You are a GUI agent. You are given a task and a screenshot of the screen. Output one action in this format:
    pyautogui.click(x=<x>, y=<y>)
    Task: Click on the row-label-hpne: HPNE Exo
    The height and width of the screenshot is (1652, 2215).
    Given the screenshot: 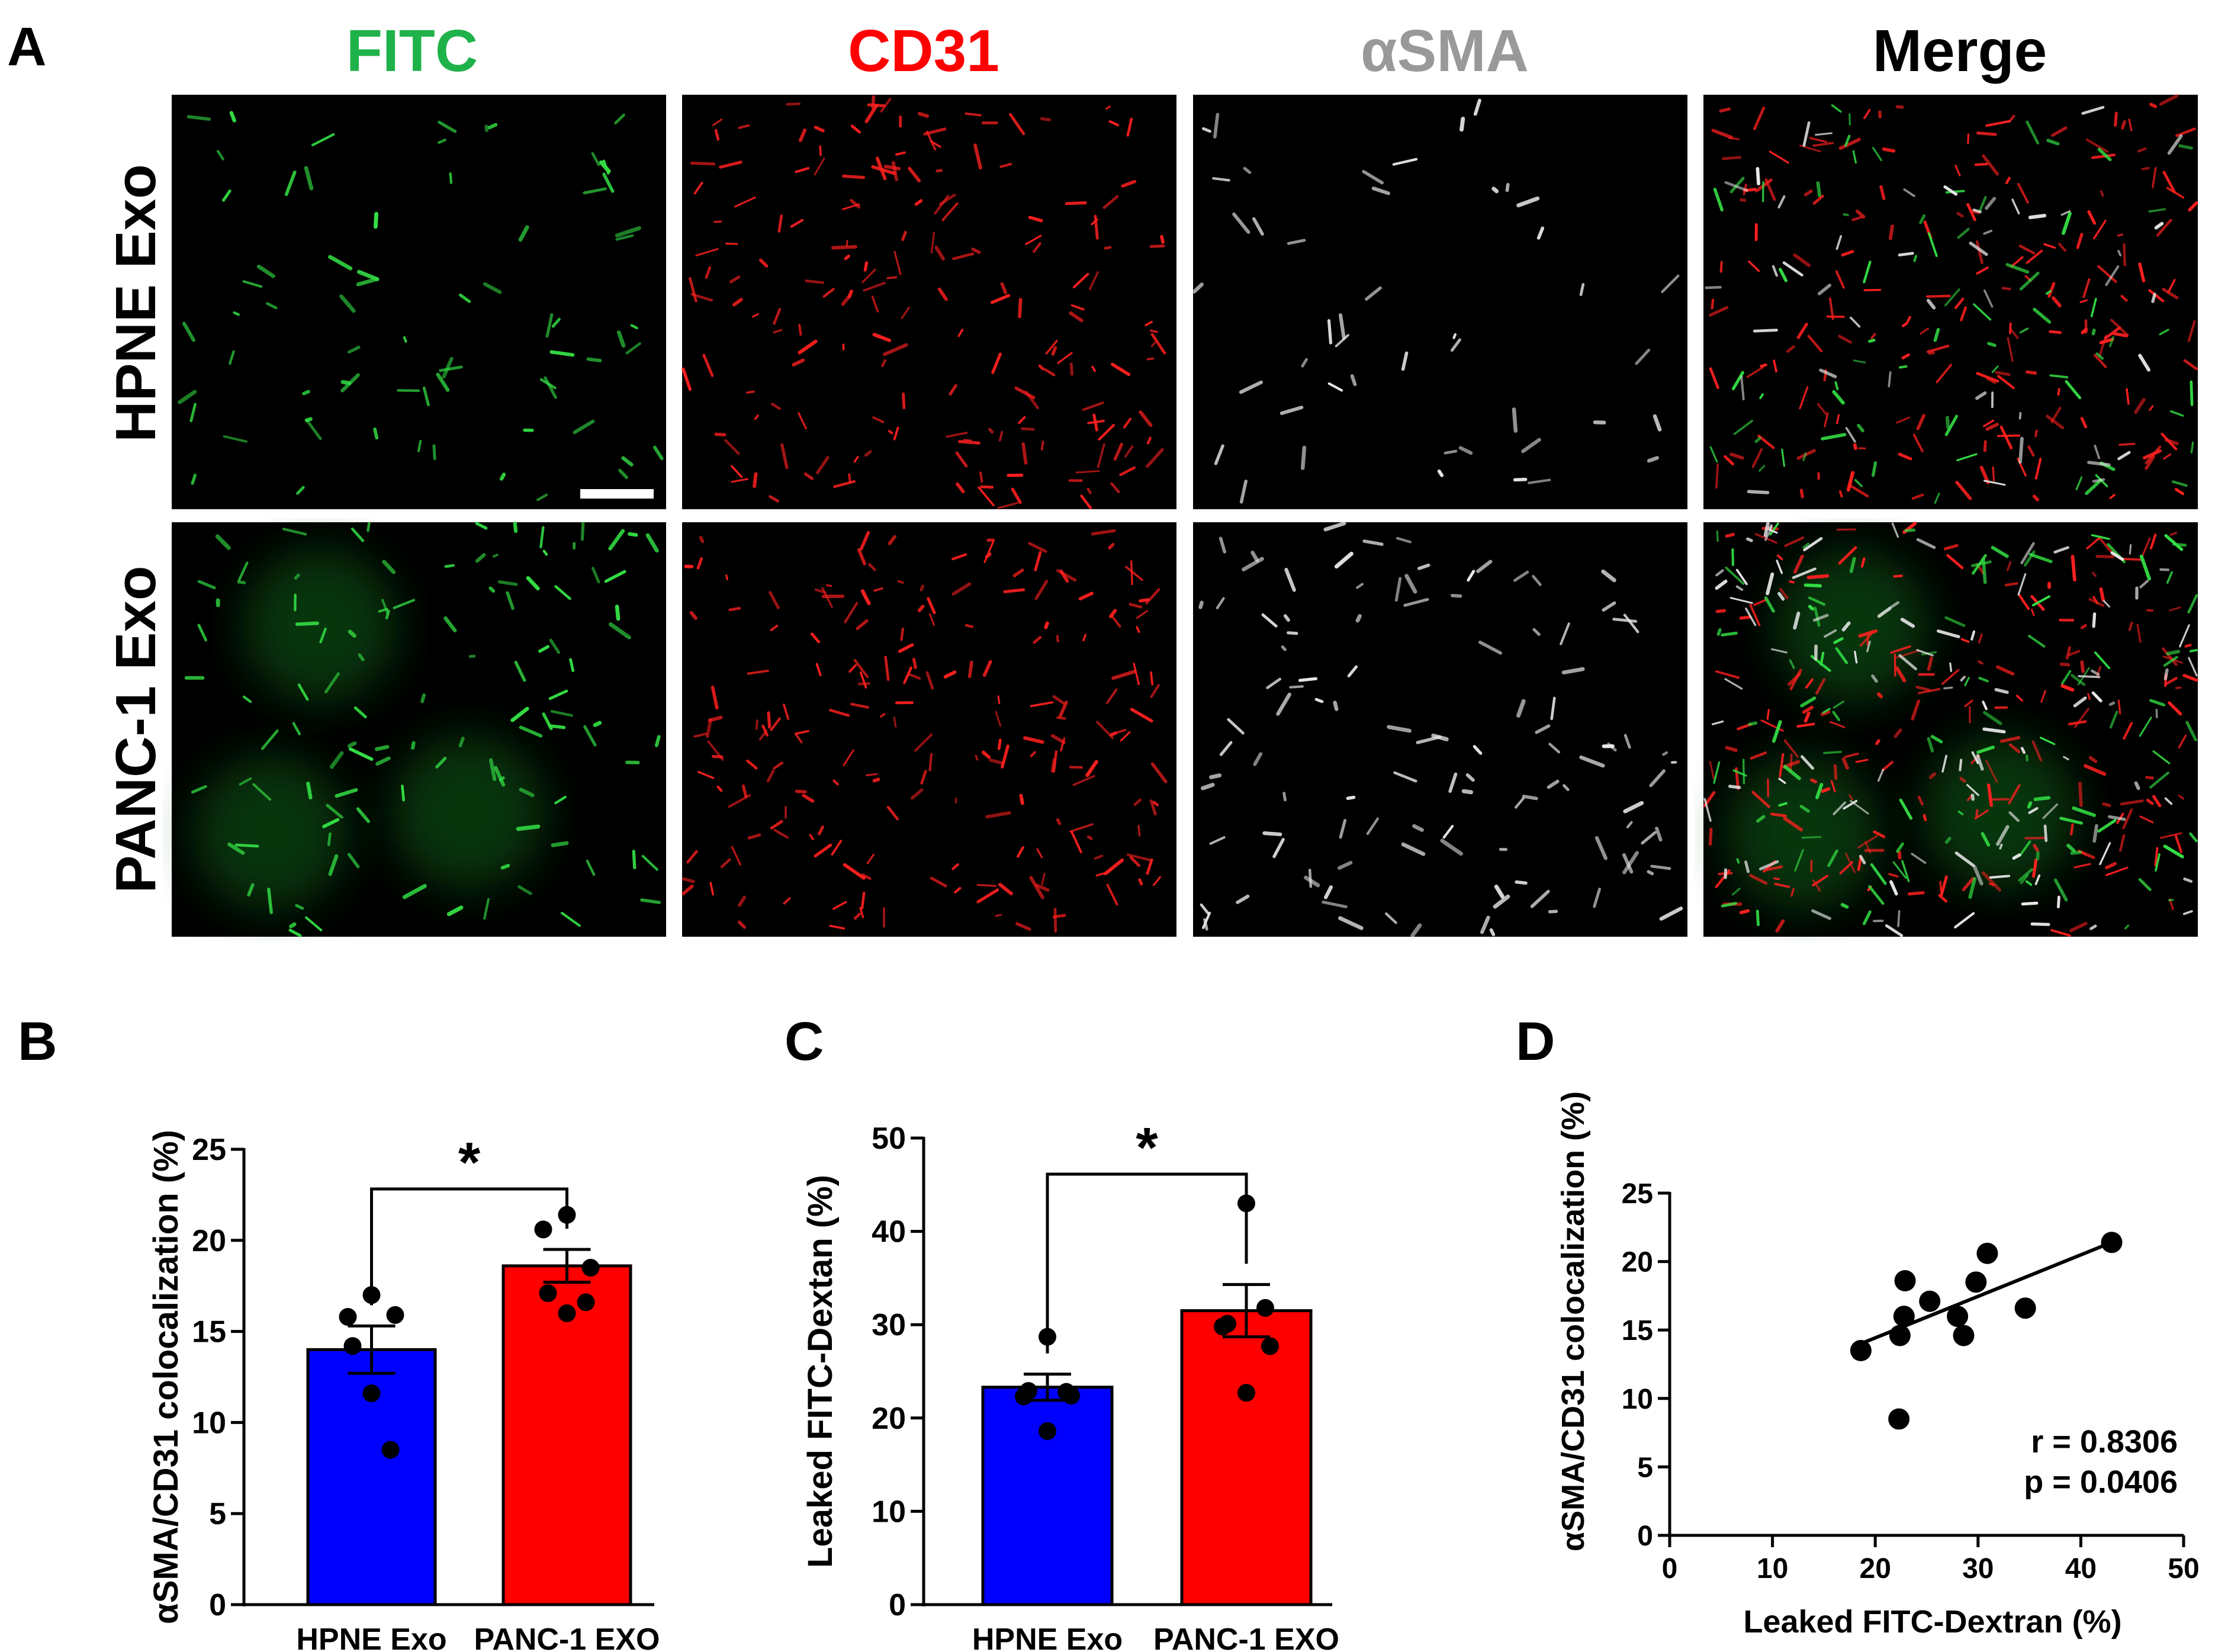 What is the action you would take?
    pyautogui.click(x=136, y=303)
    